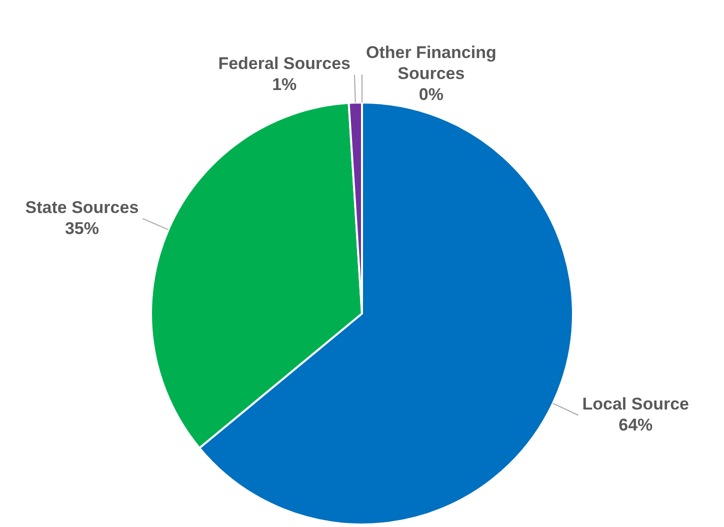 The width and height of the screenshot is (724, 527). Describe the element at coordinates (431, 63) in the screenshot. I see `category-label: Other Financing Sources` at that location.